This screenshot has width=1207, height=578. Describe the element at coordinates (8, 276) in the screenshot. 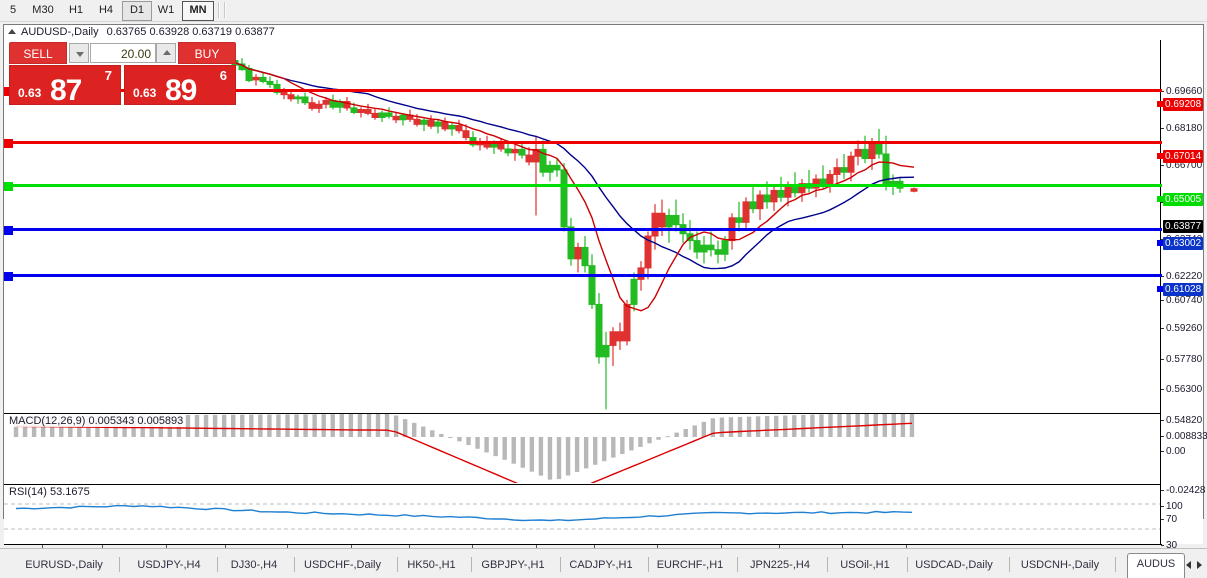

I see `level-handle-support-lower` at that location.